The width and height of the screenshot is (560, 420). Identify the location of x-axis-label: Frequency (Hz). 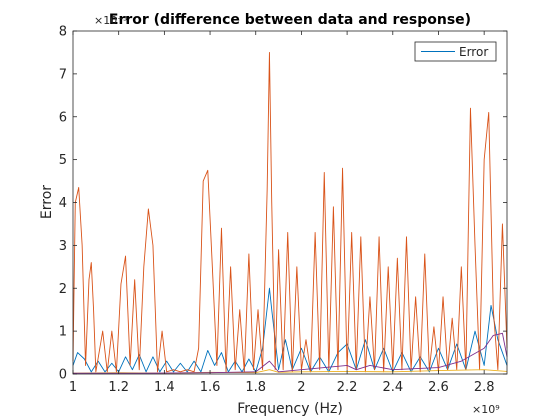
(290, 409).